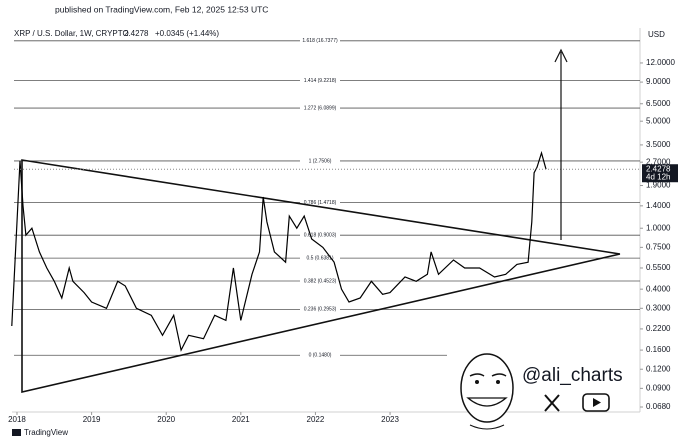 The height and width of the screenshot is (442, 682). I want to click on chart-title: XRP / U.S. Dollar, 1W, CRYPTO, so click(71, 33).